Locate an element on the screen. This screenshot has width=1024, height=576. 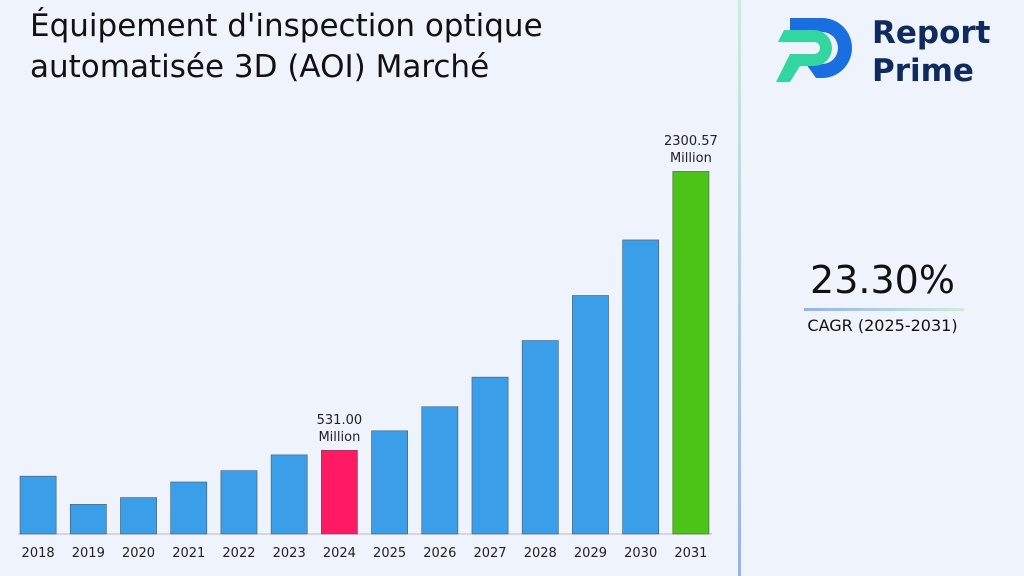
x-tick-label: 2029 is located at coordinates (590, 553).